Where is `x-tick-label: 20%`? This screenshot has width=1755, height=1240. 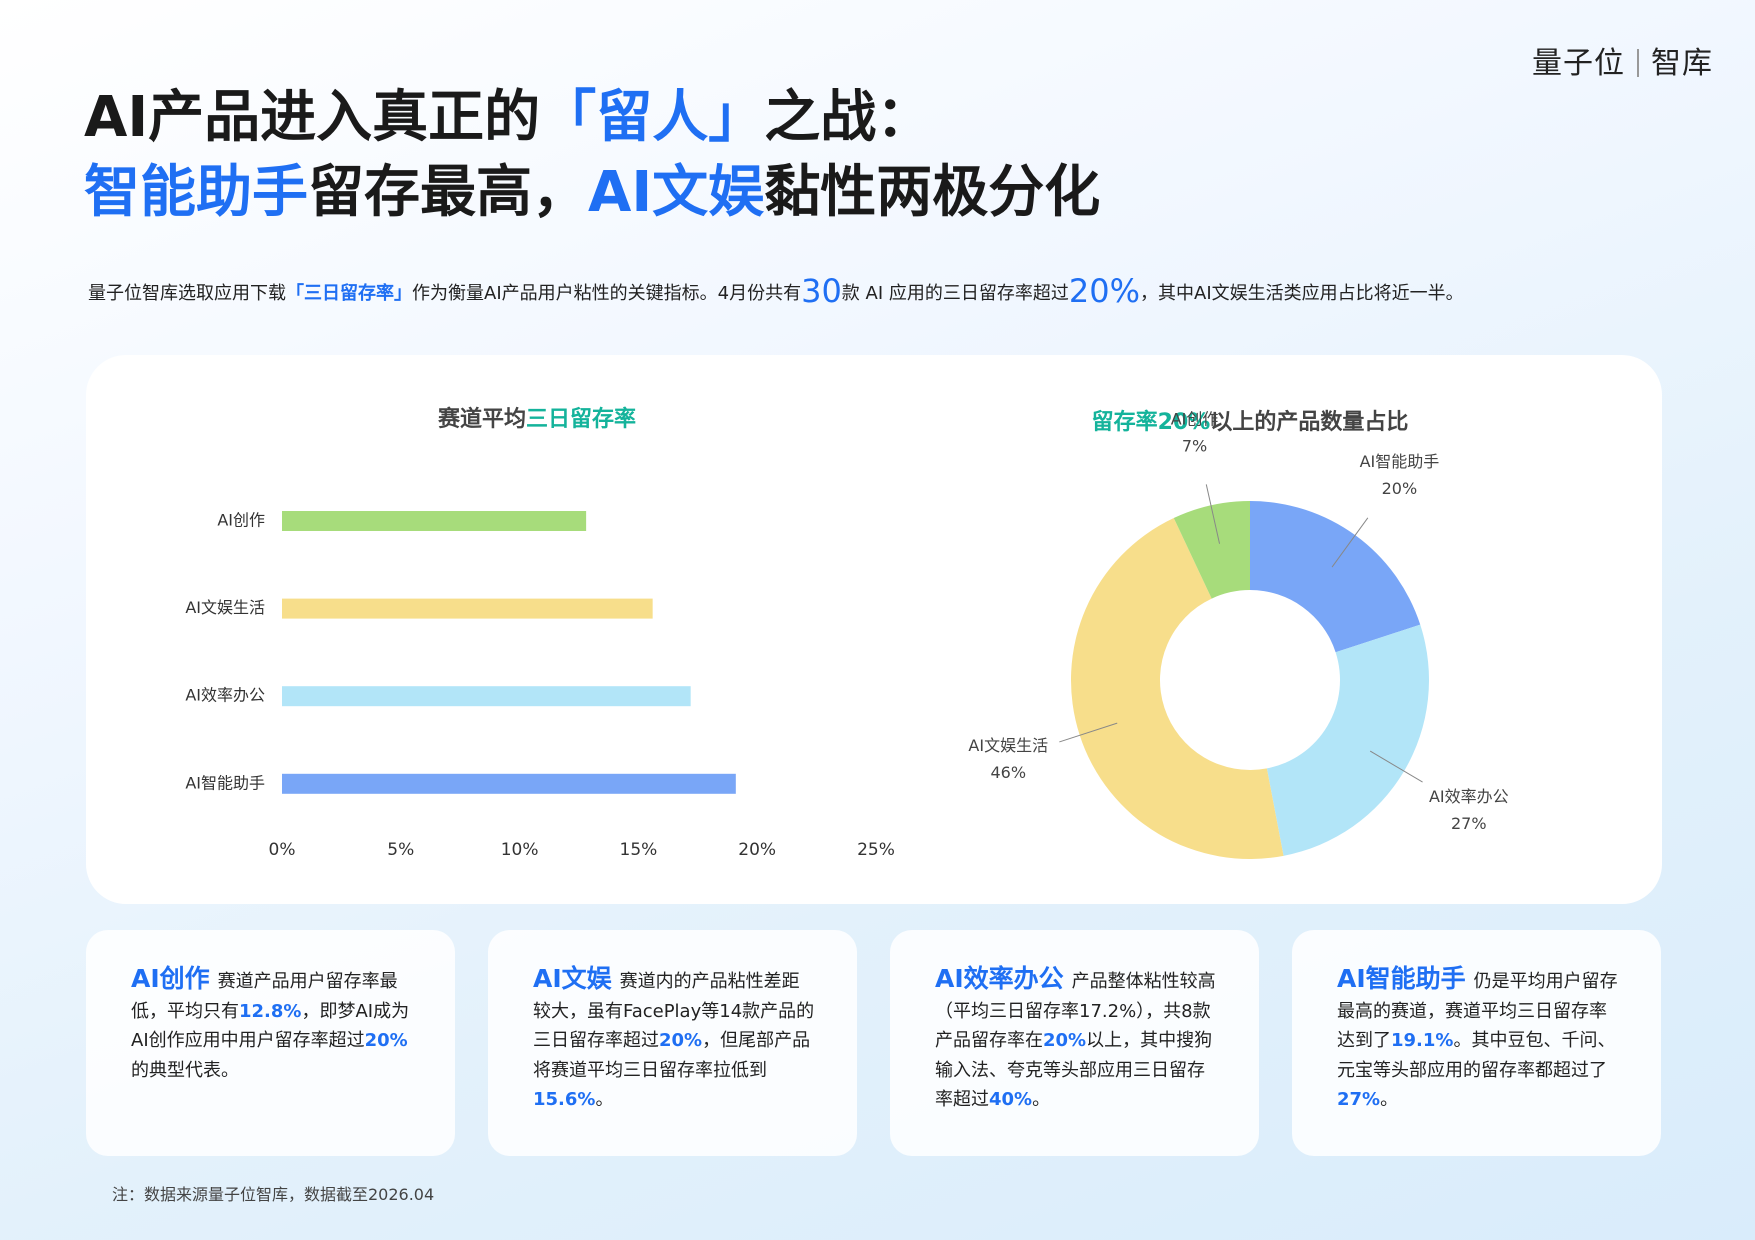
x-tick-label: 20% is located at coordinates (757, 850).